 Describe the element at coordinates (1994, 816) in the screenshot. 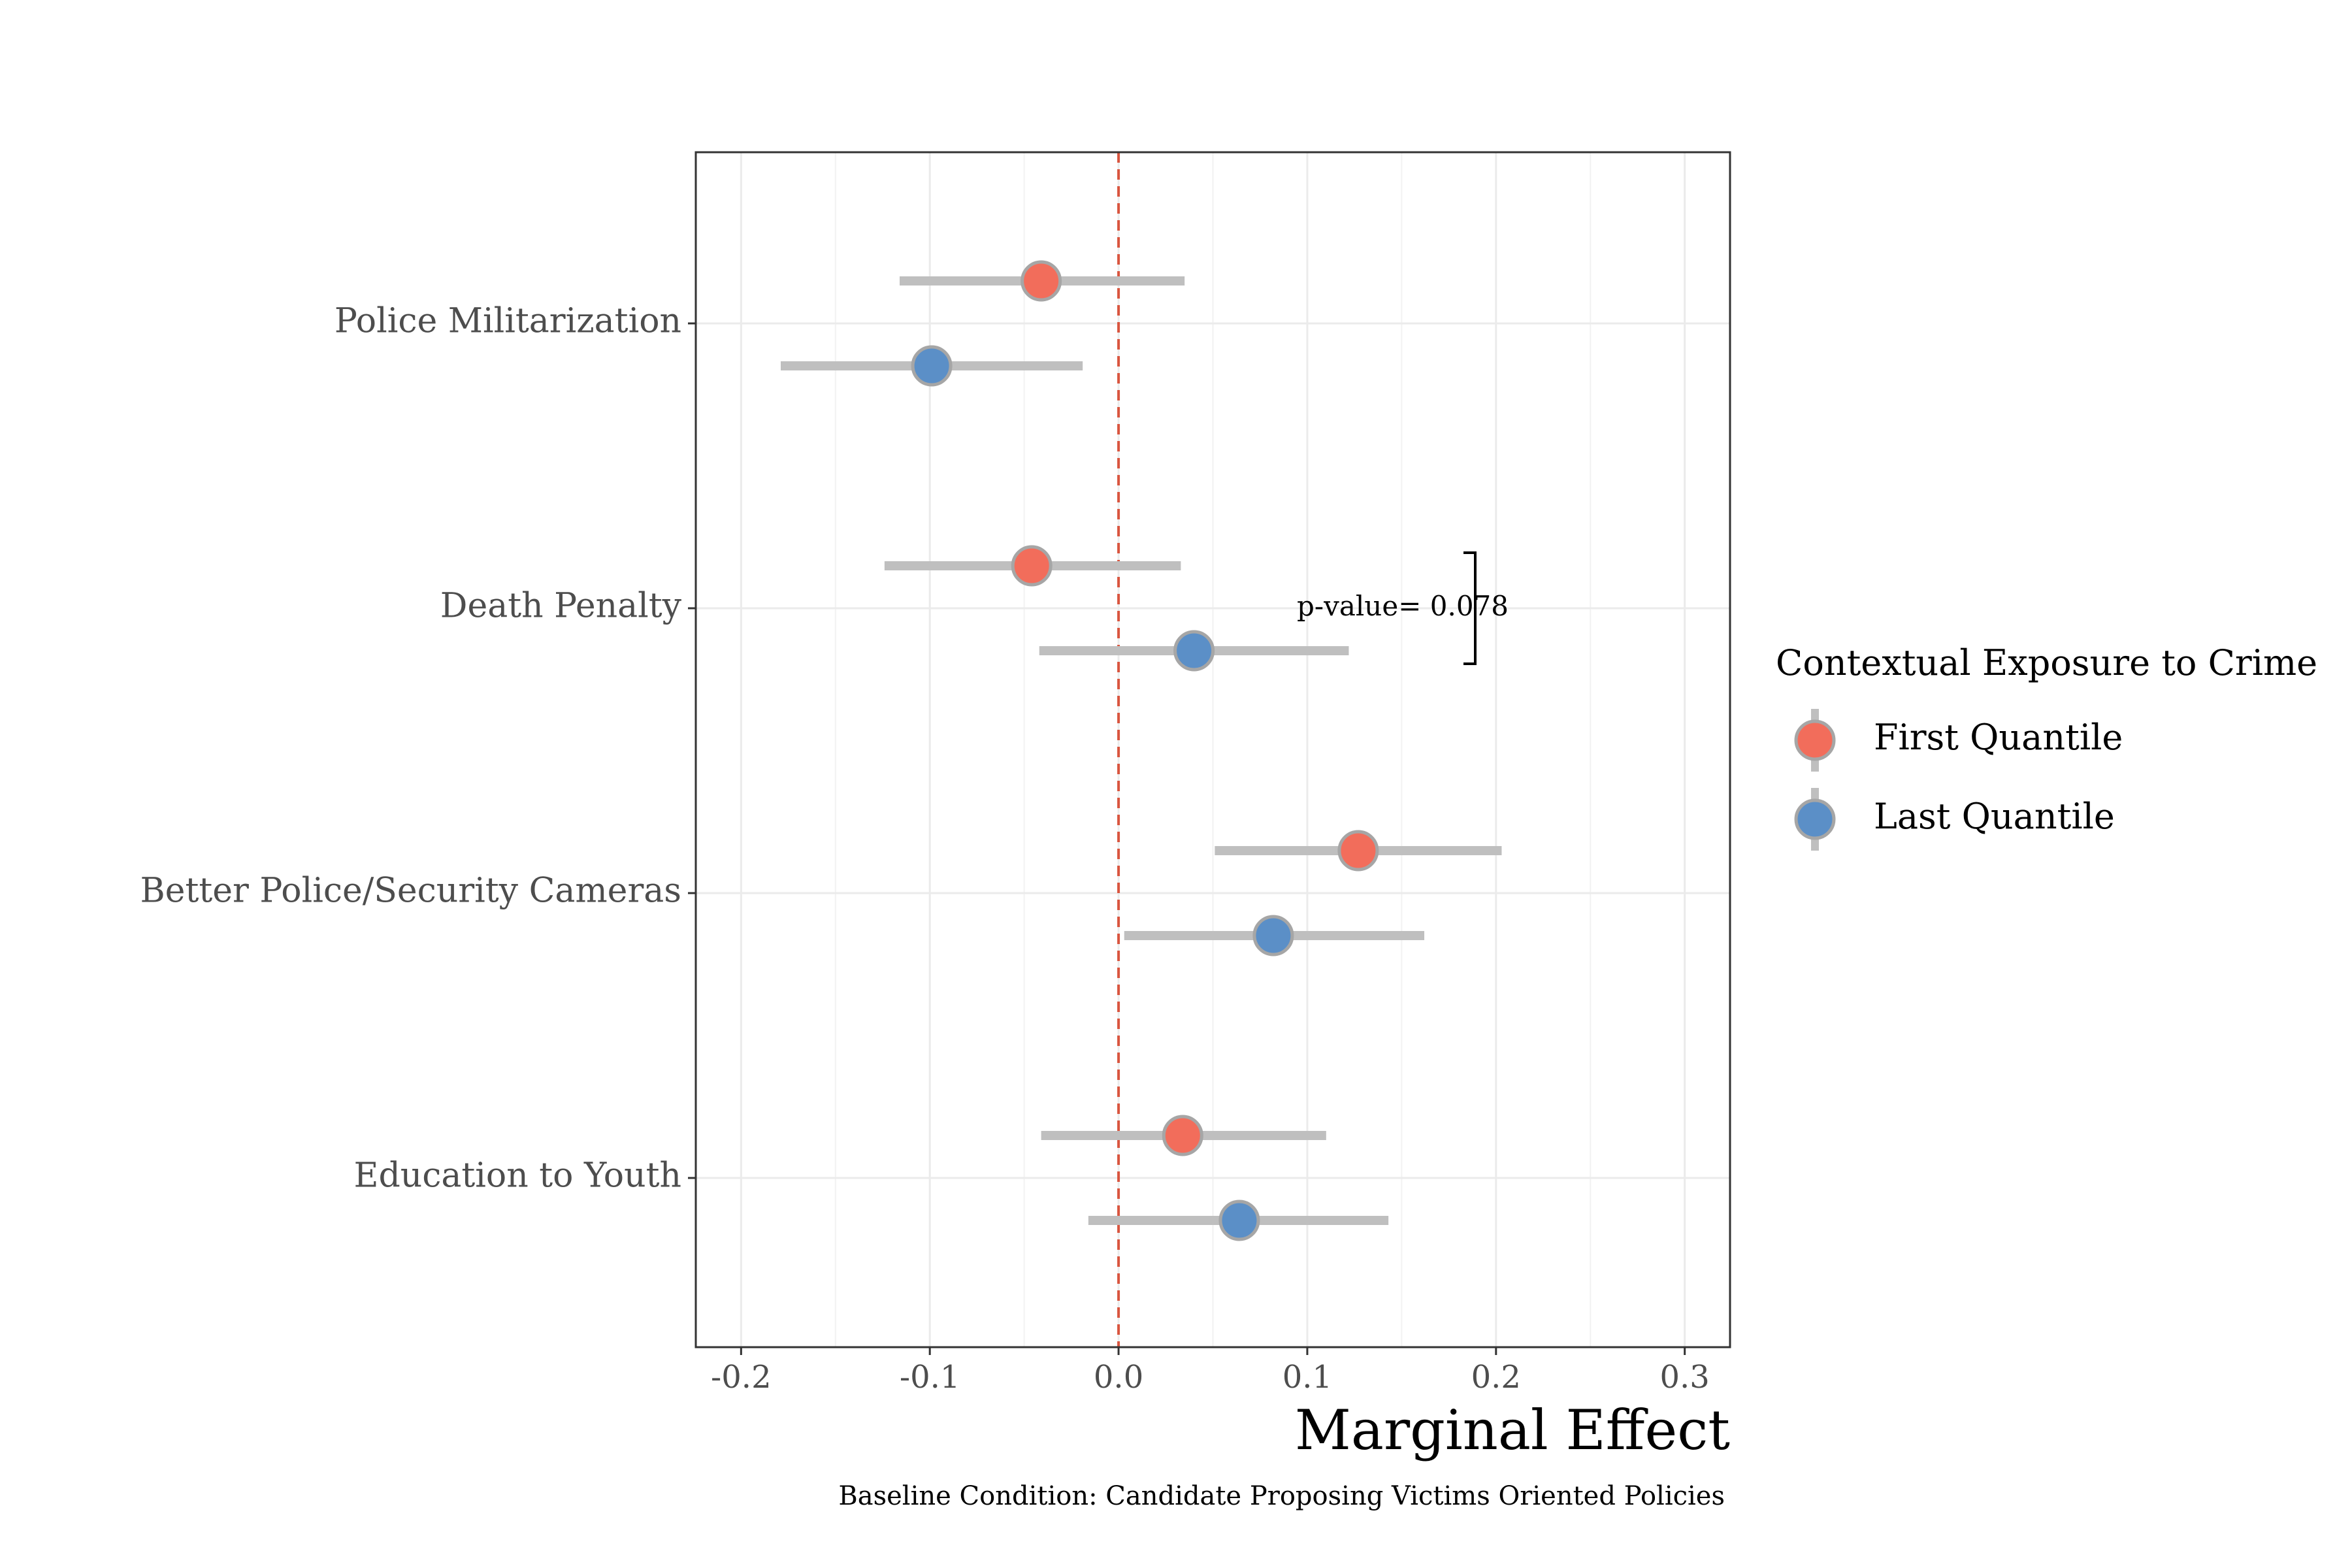

I see `legend-label: Last Quantile` at that location.